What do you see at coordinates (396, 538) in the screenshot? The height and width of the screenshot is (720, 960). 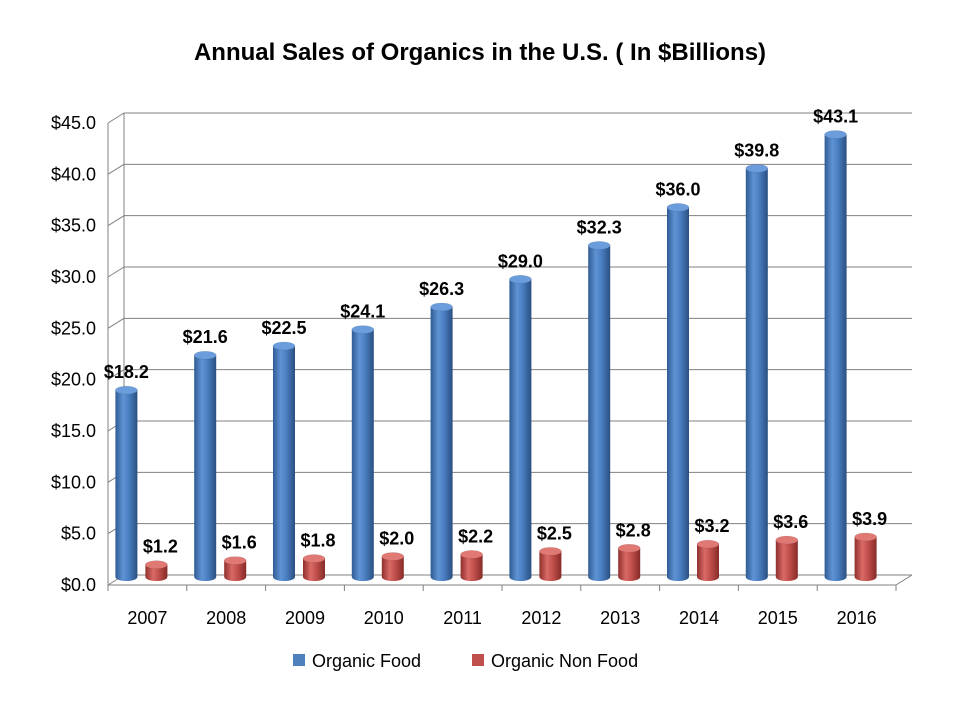 I see `data-label: $2.0` at bounding box center [396, 538].